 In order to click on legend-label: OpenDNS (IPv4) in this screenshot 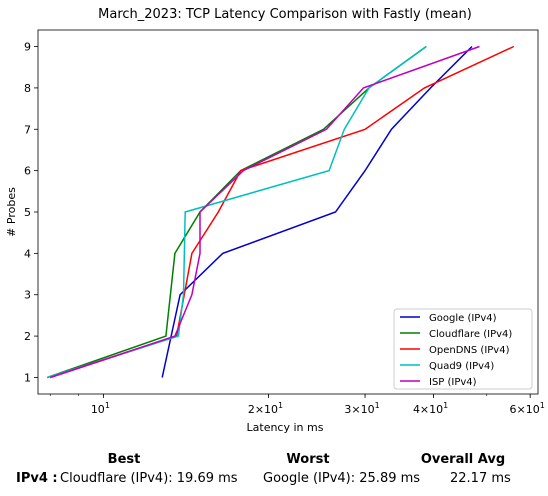, I will do `click(469, 350)`.